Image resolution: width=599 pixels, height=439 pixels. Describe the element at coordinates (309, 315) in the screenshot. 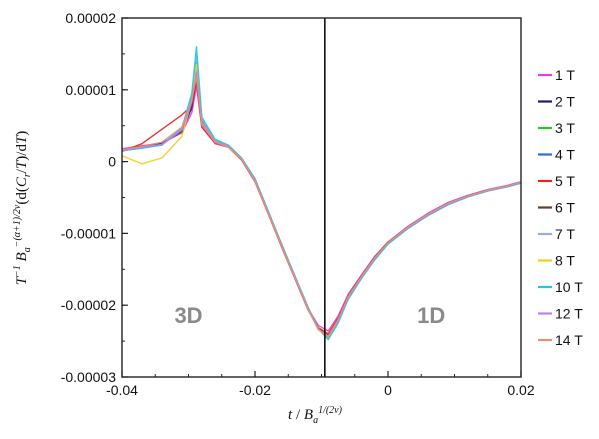

I see `region-labels: 3D 1D` at that location.